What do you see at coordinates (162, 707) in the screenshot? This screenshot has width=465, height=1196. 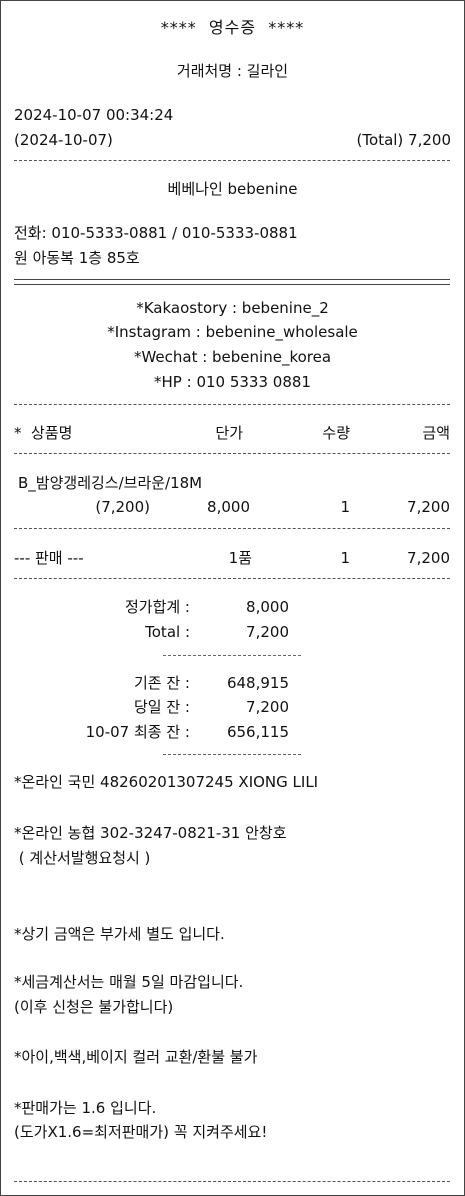 I see `today-balance-label: 당일 잔 :` at bounding box center [162, 707].